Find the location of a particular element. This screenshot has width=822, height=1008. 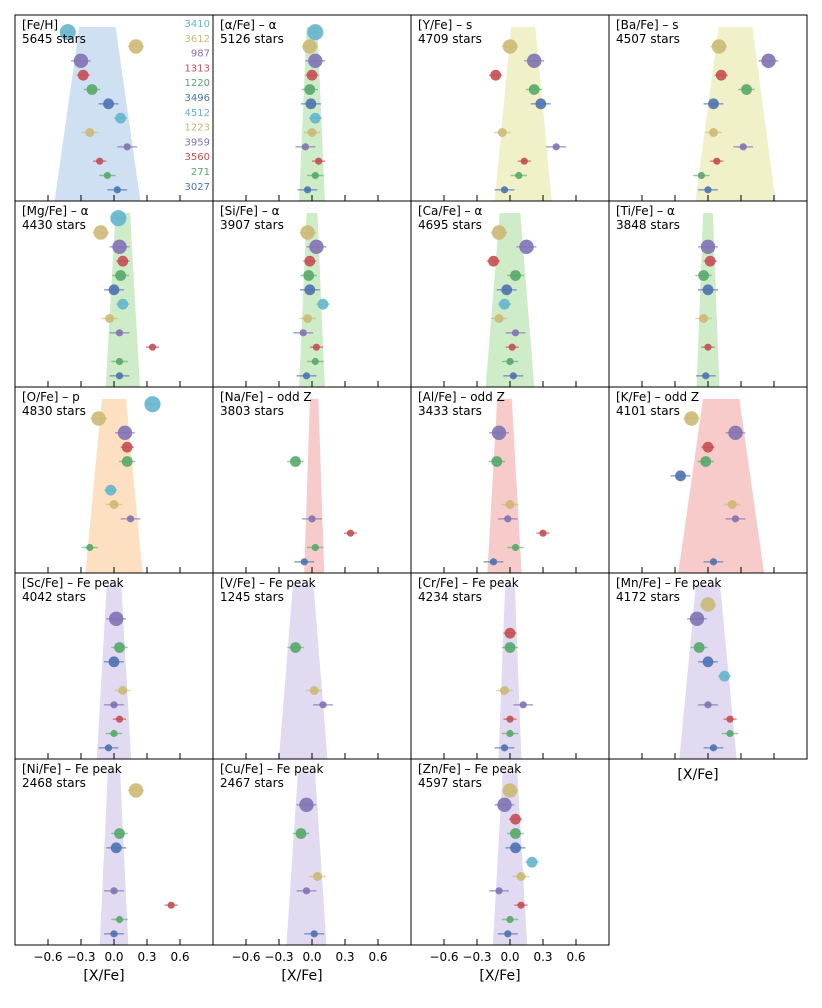

panel: [Fe/H]5645 stars is located at coordinates (114, 108).